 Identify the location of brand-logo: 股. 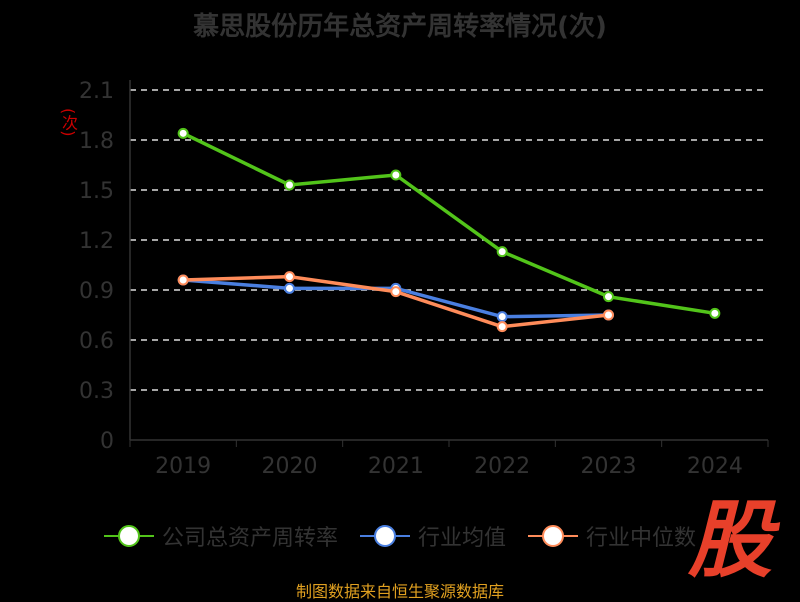
(730, 540).